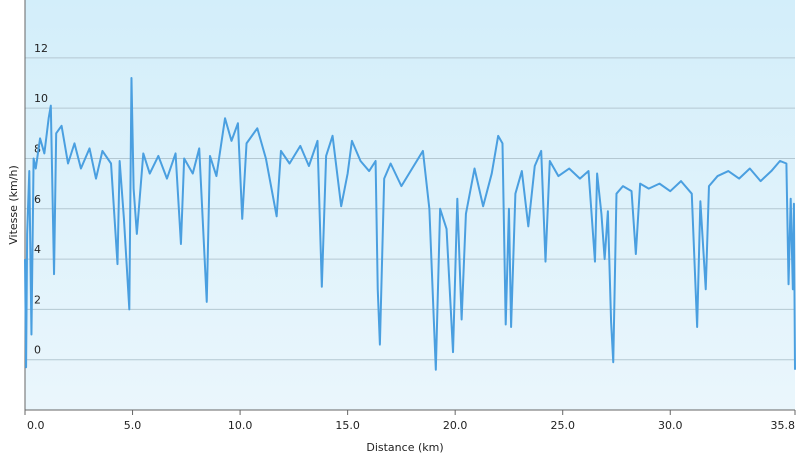 The height and width of the screenshot is (459, 800). I want to click on y-tick-label: 8, so click(37, 148).